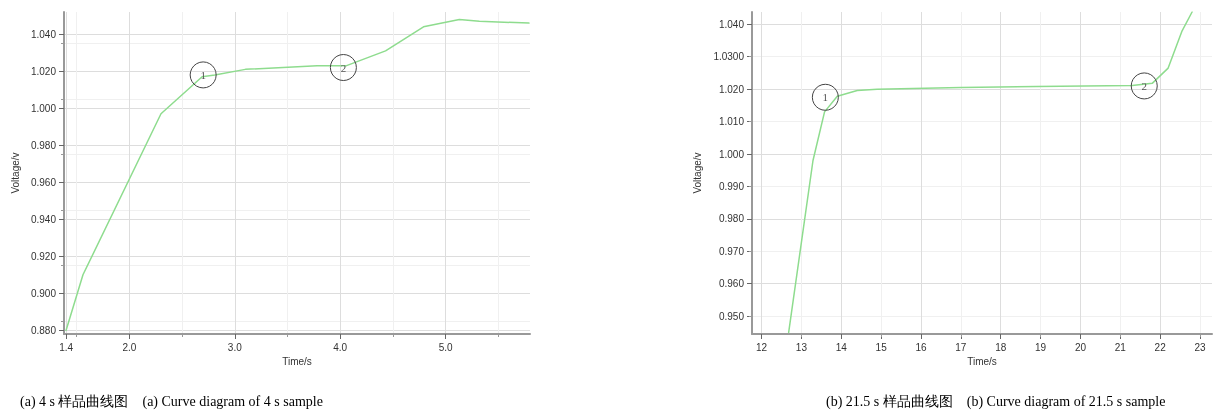  I want to click on y-tick-label: 0.920, so click(43, 256).